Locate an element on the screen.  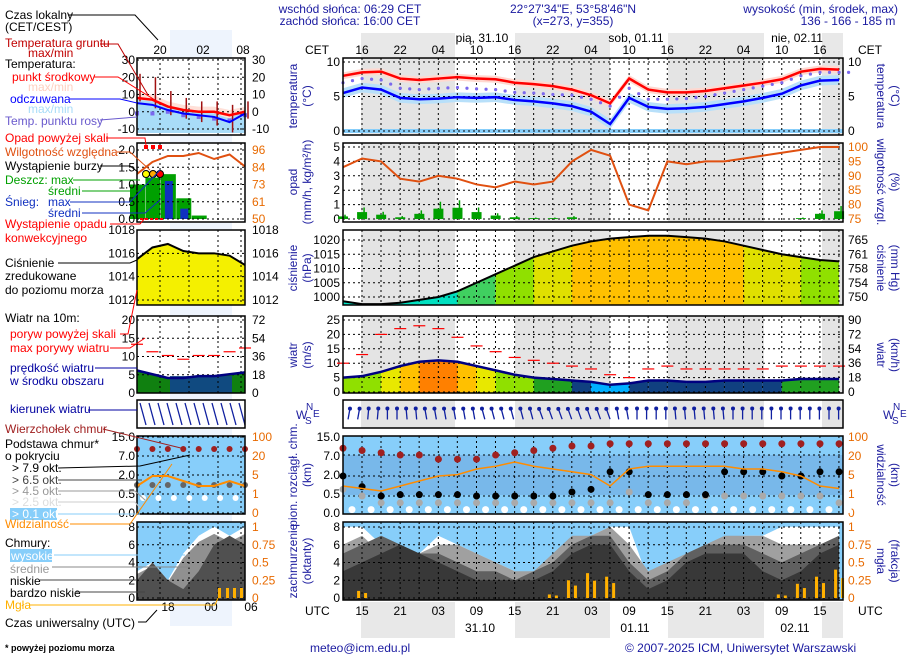
humidity-right-unit: (%) is located at coordinates (895, 182).